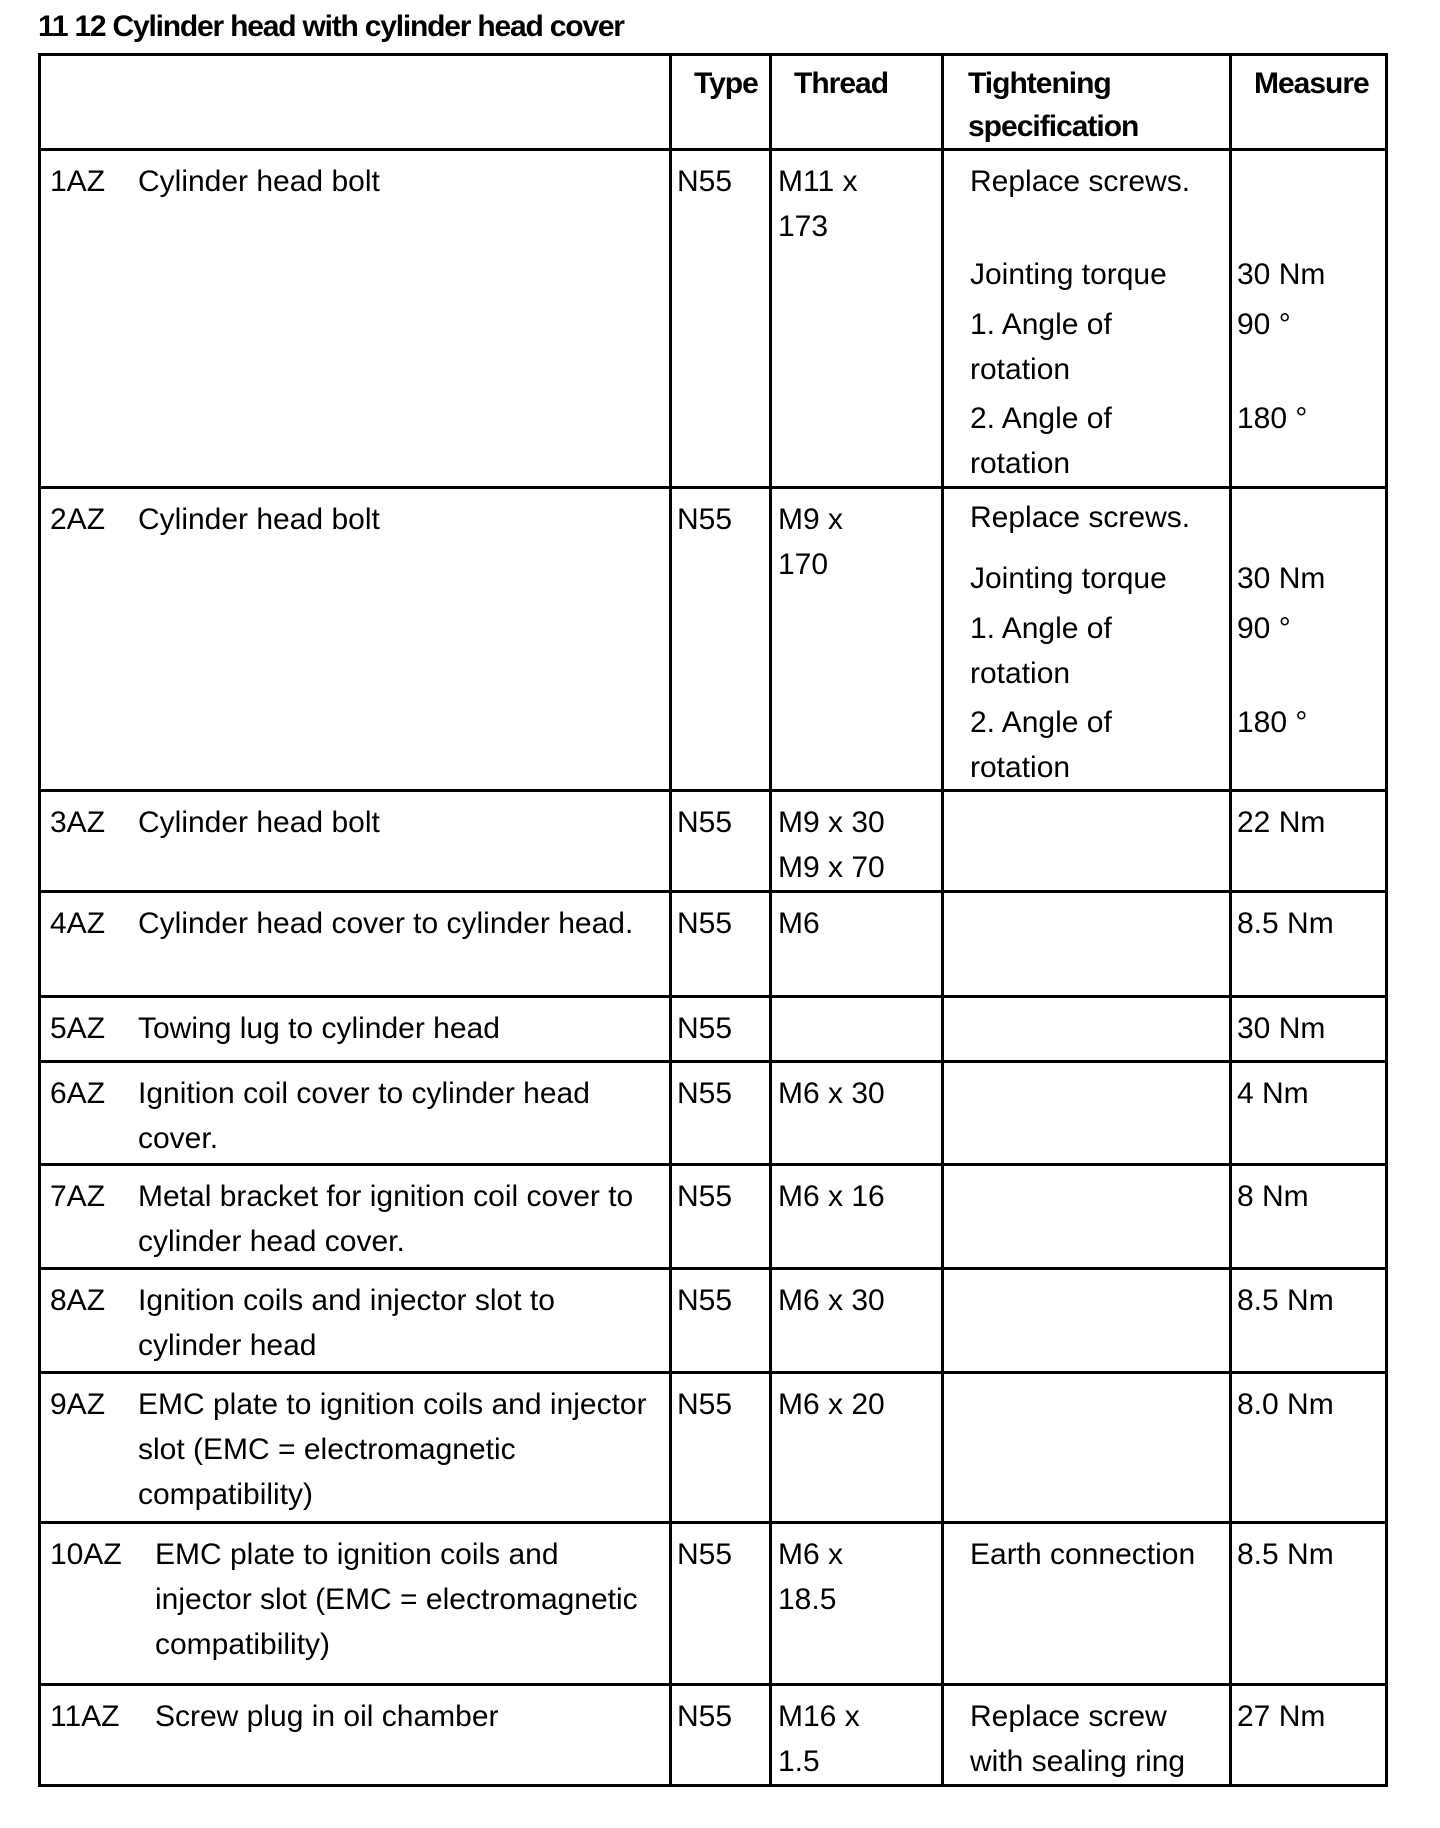 Image resolution: width=1440 pixels, height=1828 pixels. Describe the element at coordinates (856, 1603) in the screenshot. I see `thread-cell: M6 x 18.5` at that location.